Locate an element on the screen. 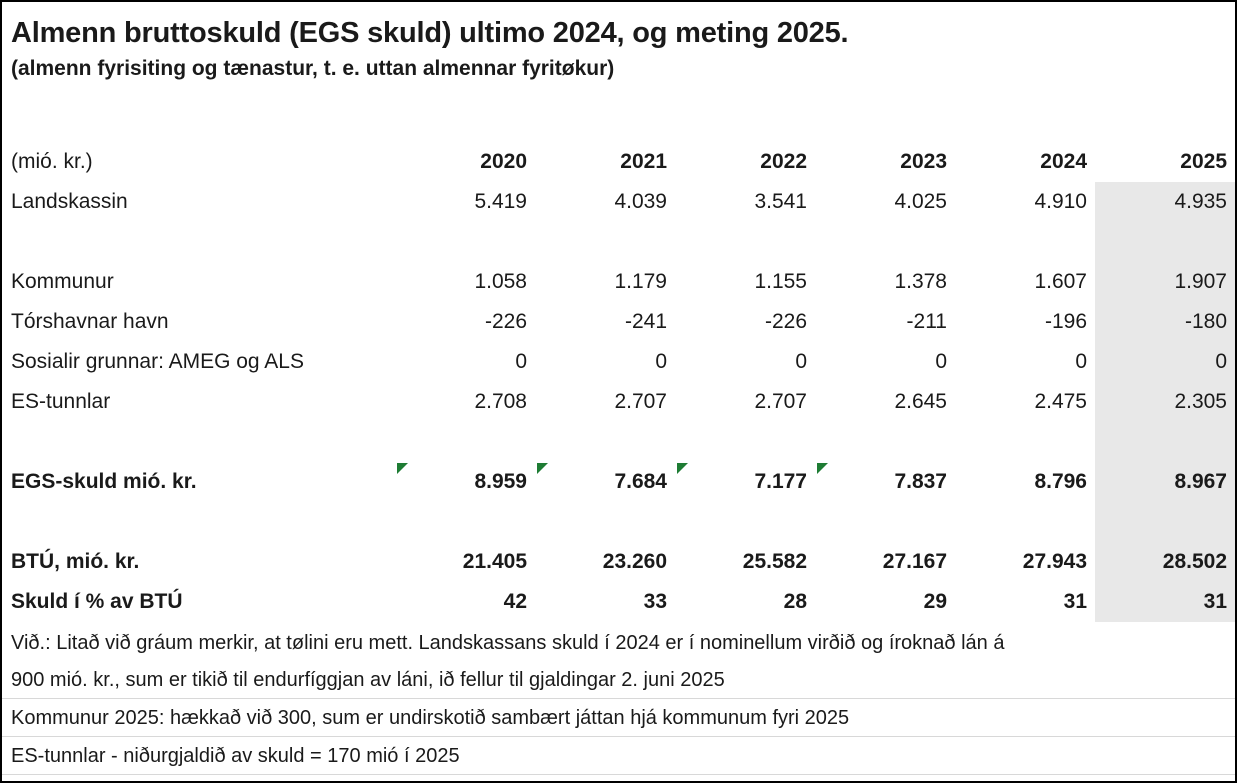 This screenshot has height=783, width=1237. row-label-skuld-av-bt: Skuld í % av BTÚ is located at coordinates (97, 601).